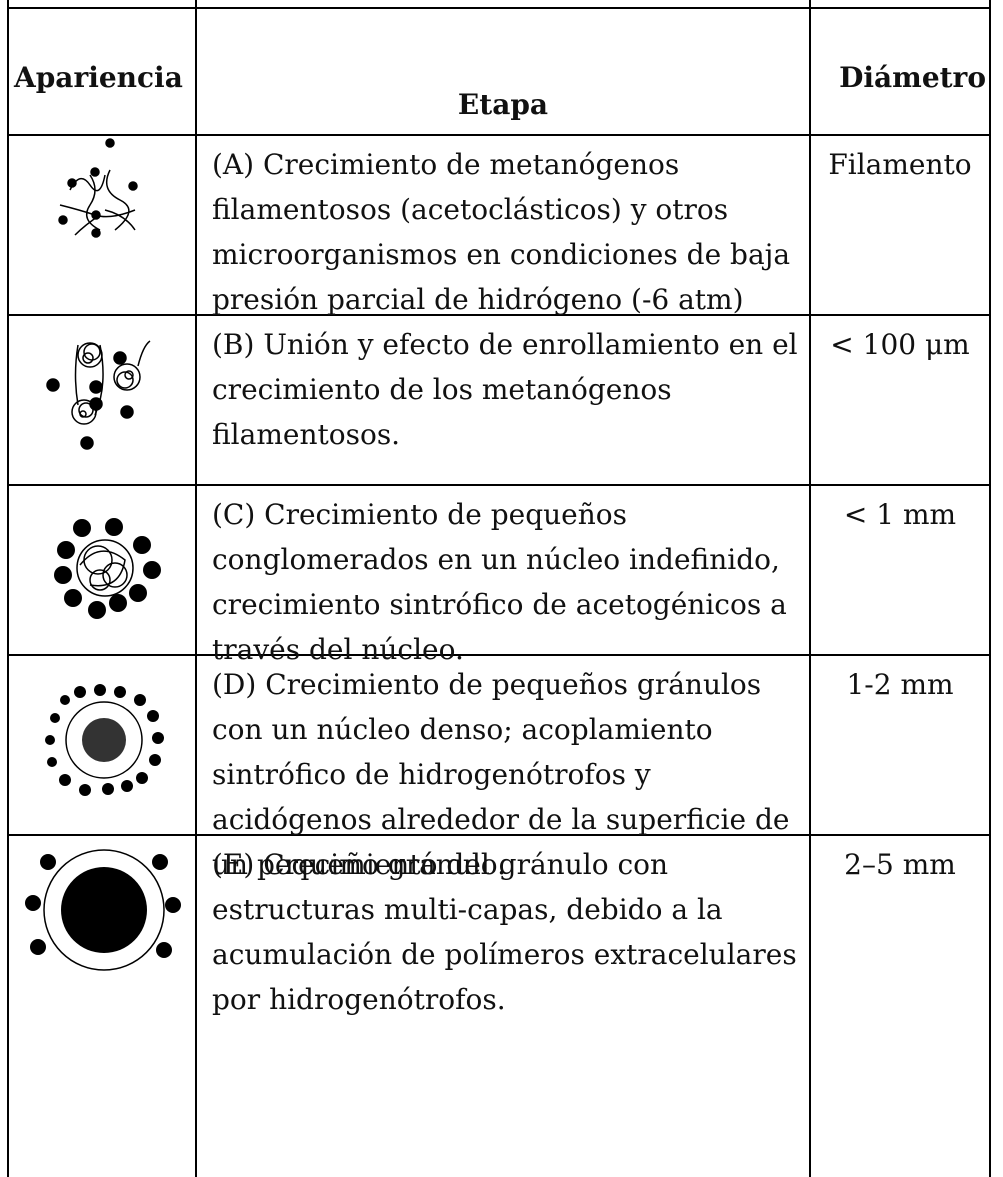  What do you see at coordinates (98, 395) in the screenshot?
I see `icon-coils` at bounding box center [98, 395].